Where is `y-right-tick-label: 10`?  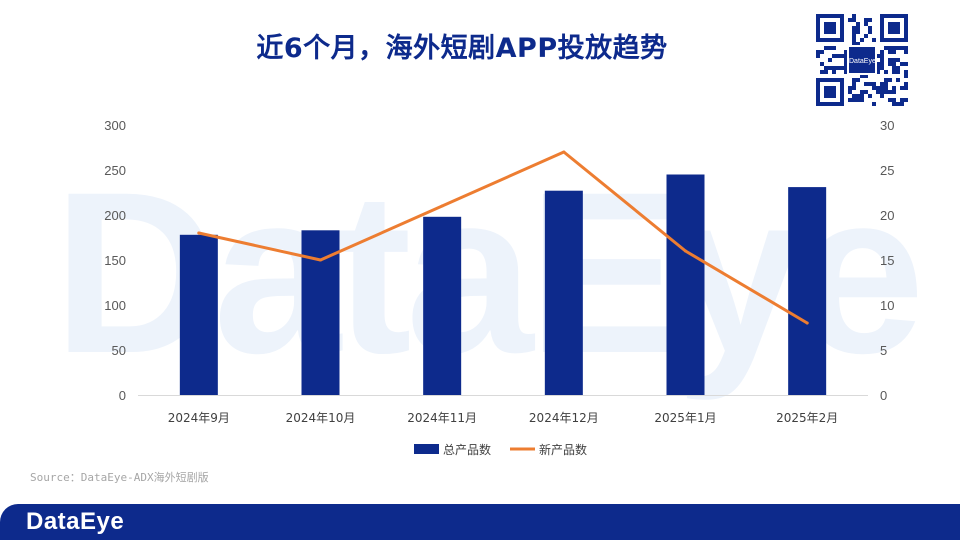
y-right-tick-label: 10 is located at coordinates (887, 305).